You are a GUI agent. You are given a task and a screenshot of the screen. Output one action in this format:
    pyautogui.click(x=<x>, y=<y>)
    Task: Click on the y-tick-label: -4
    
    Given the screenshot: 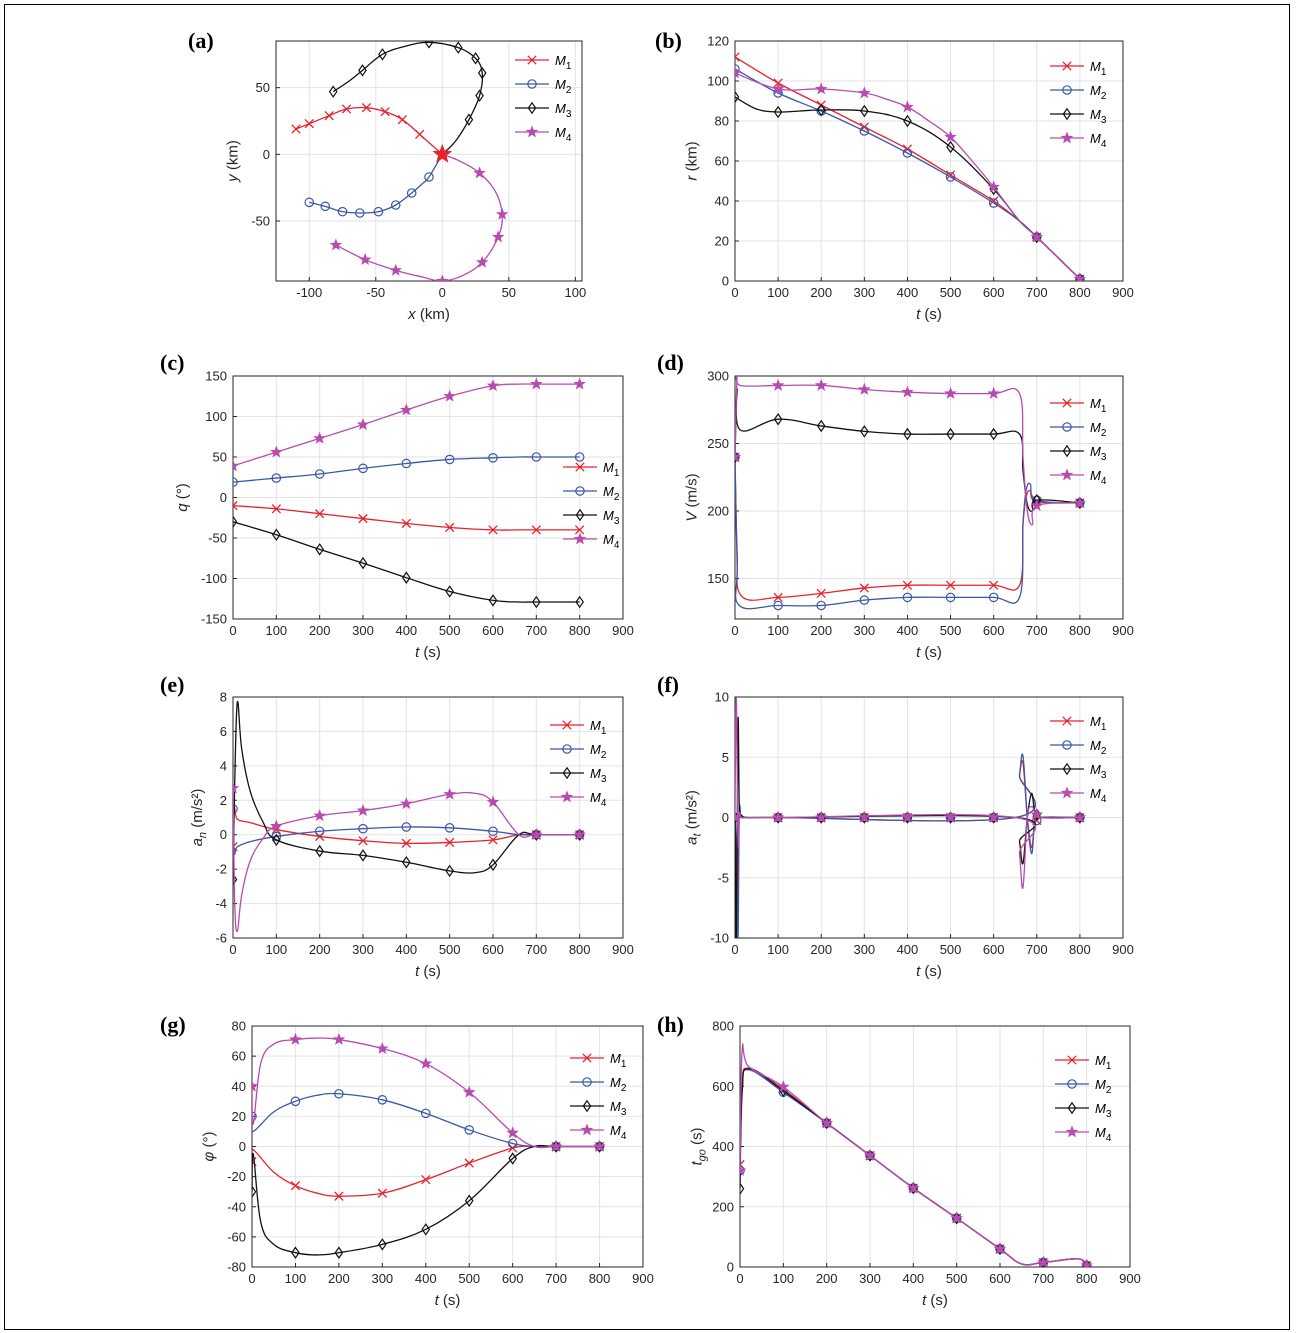 What is the action you would take?
    pyautogui.click(x=221, y=903)
    